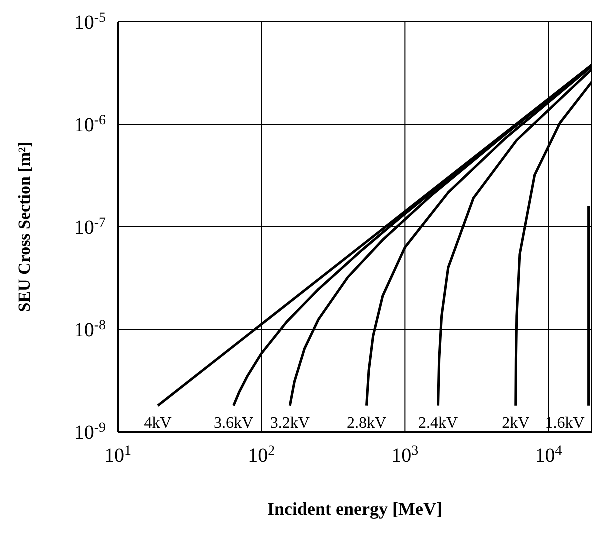 The height and width of the screenshot is (537, 598). What do you see at coordinates (405, 455) in the screenshot?
I see `x-tick-label: 10$^{3}$` at bounding box center [405, 455].